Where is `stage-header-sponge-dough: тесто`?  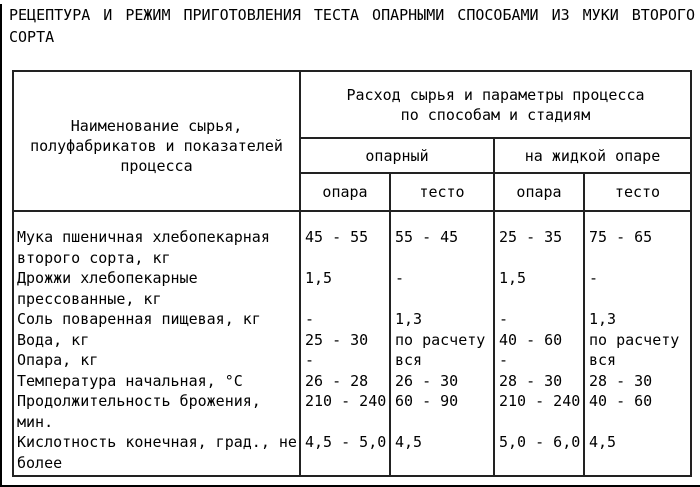 stage-header-sponge-dough: тесто is located at coordinates (442, 192).